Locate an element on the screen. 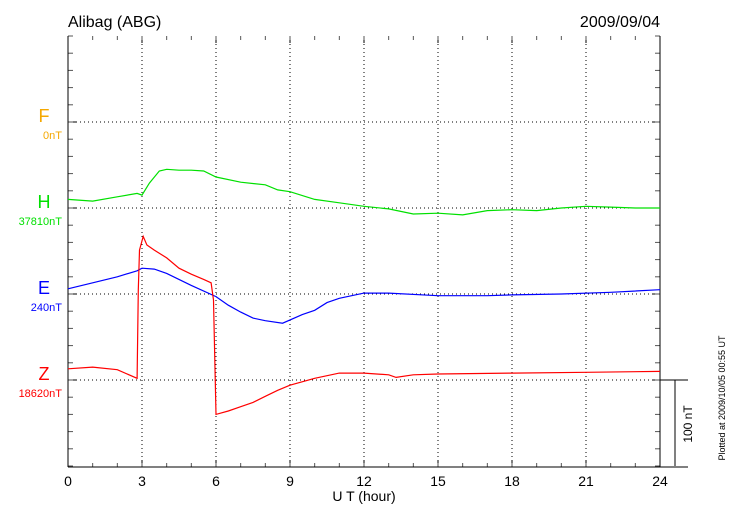 This screenshot has height=520, width=730. date-title: 2009/09/04 is located at coordinates (620, 22).